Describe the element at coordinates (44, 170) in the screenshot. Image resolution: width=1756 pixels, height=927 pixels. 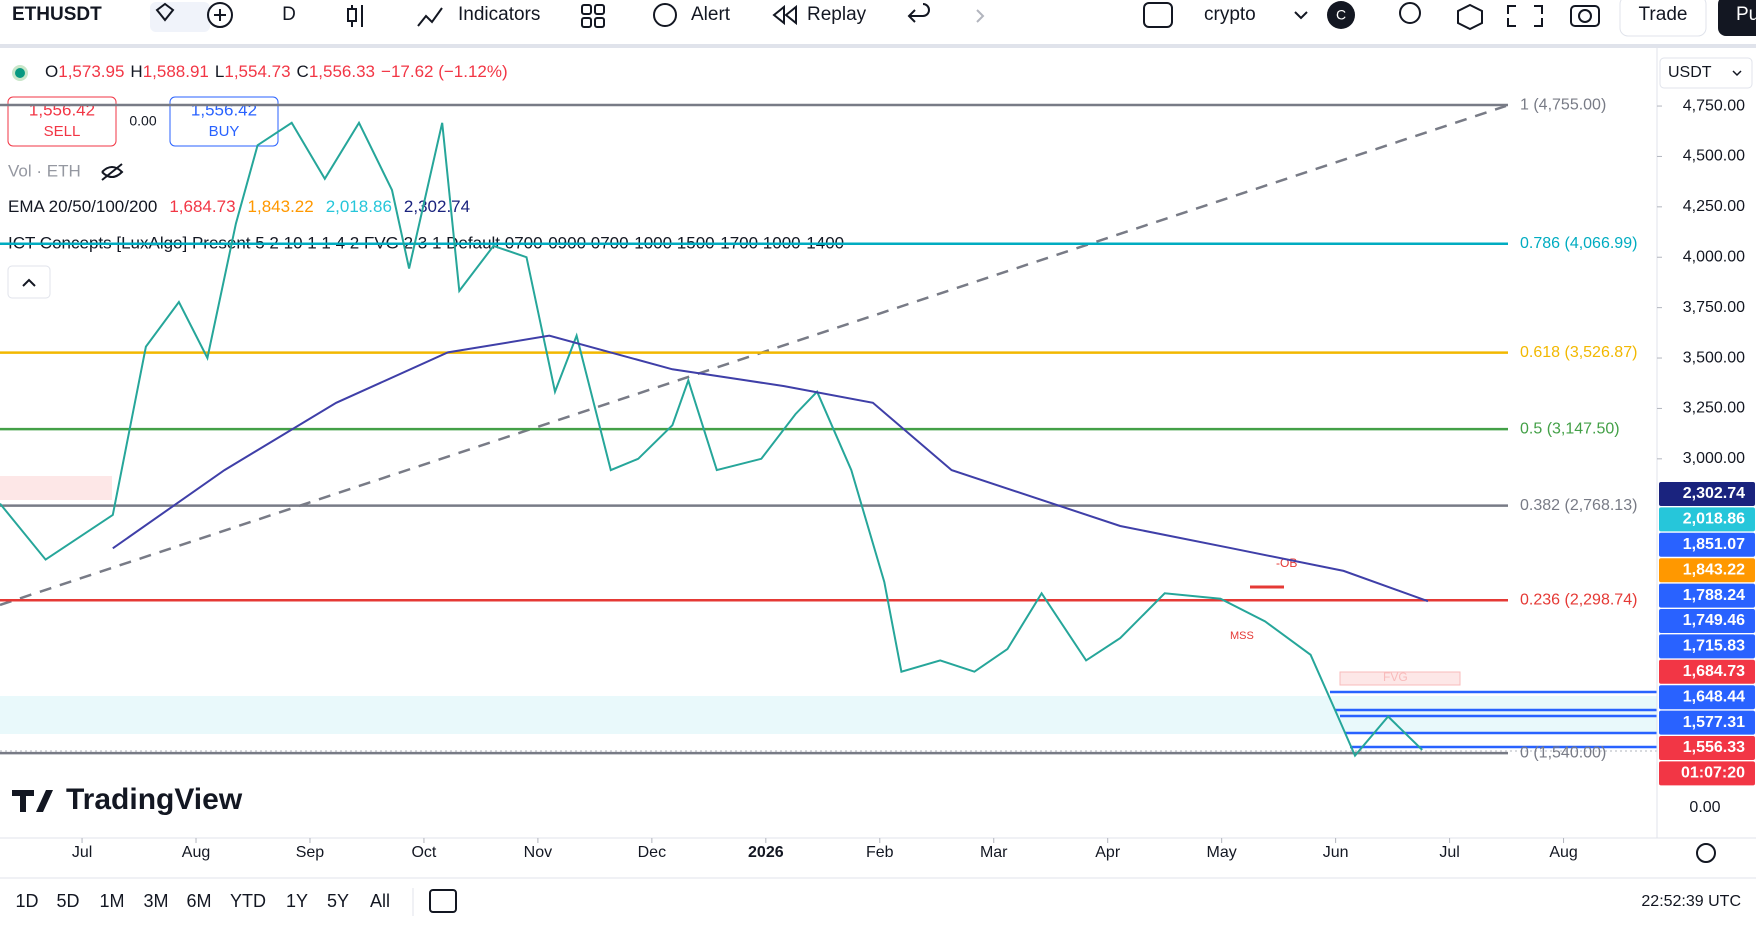
I see `volume-legend: Vol · ETH` at that location.